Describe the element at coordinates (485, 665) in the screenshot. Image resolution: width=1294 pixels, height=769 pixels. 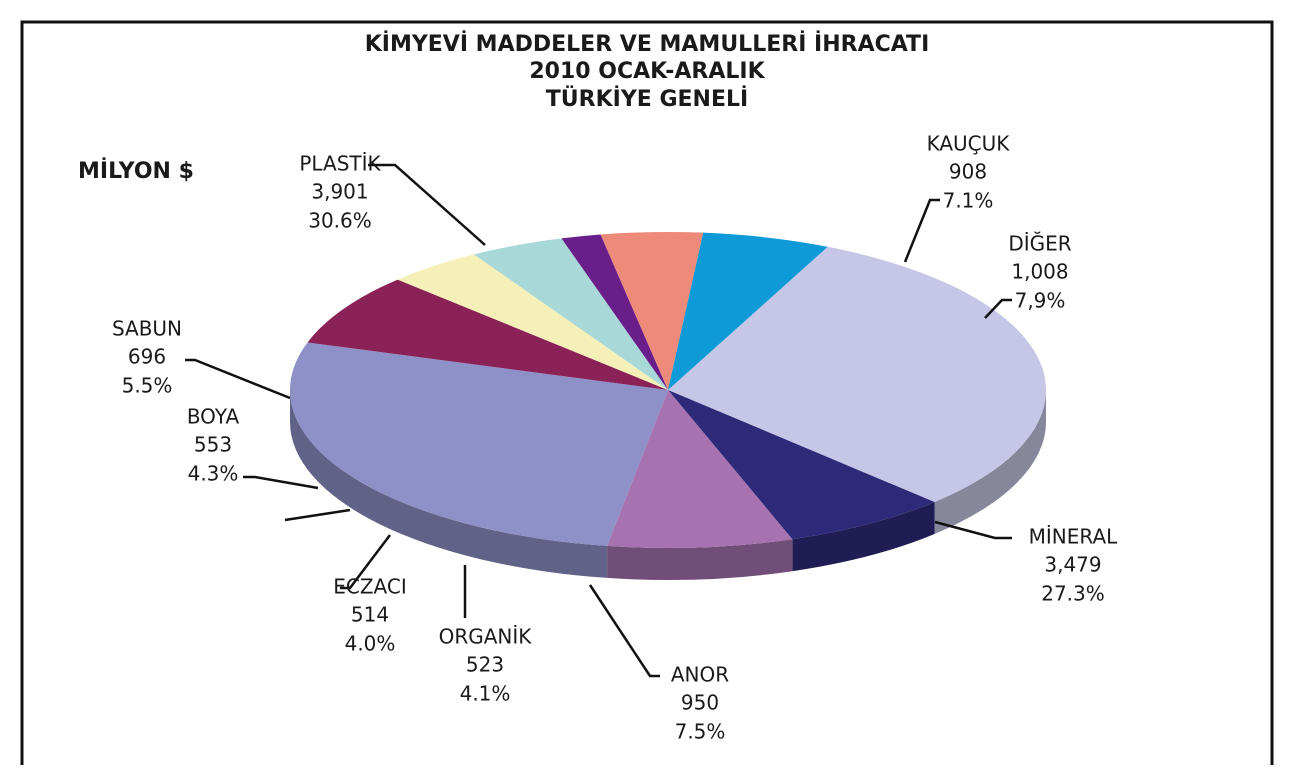
I see `value-label: 523` at that location.